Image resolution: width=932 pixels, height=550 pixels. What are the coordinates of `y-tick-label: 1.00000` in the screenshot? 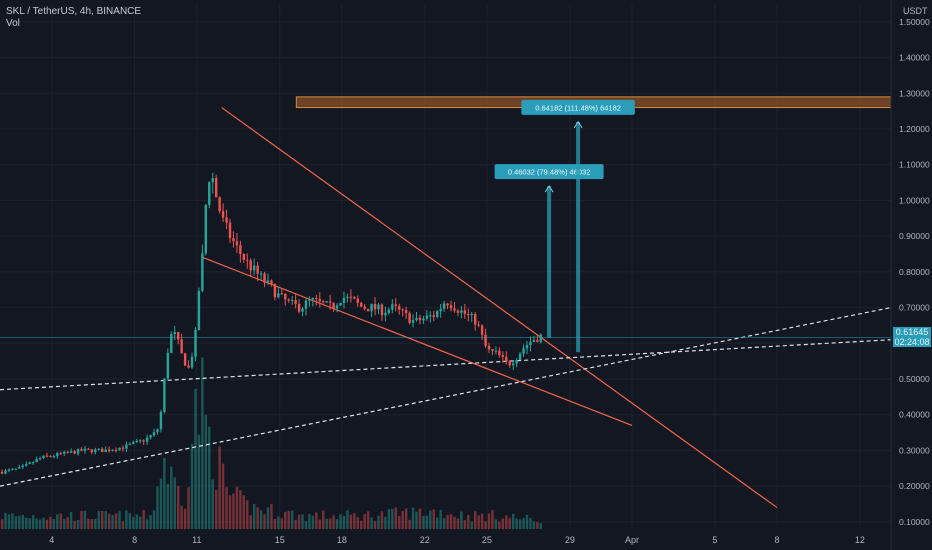 It's located at (914, 200).